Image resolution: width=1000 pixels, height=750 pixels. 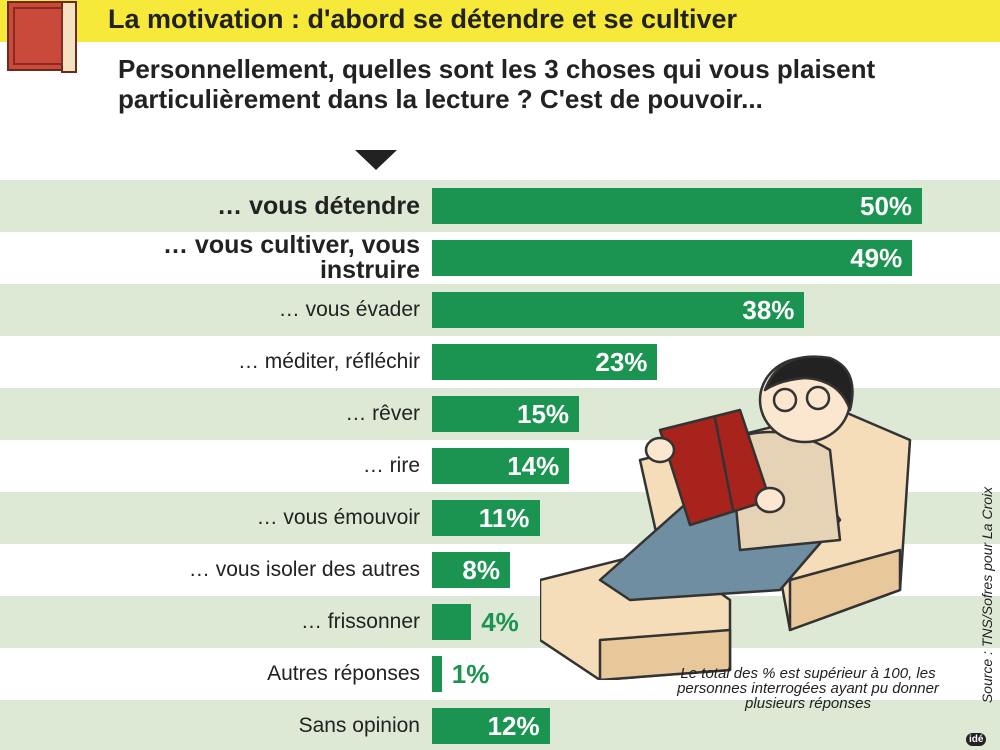 I want to click on value-label: 1%, so click(x=470, y=673).